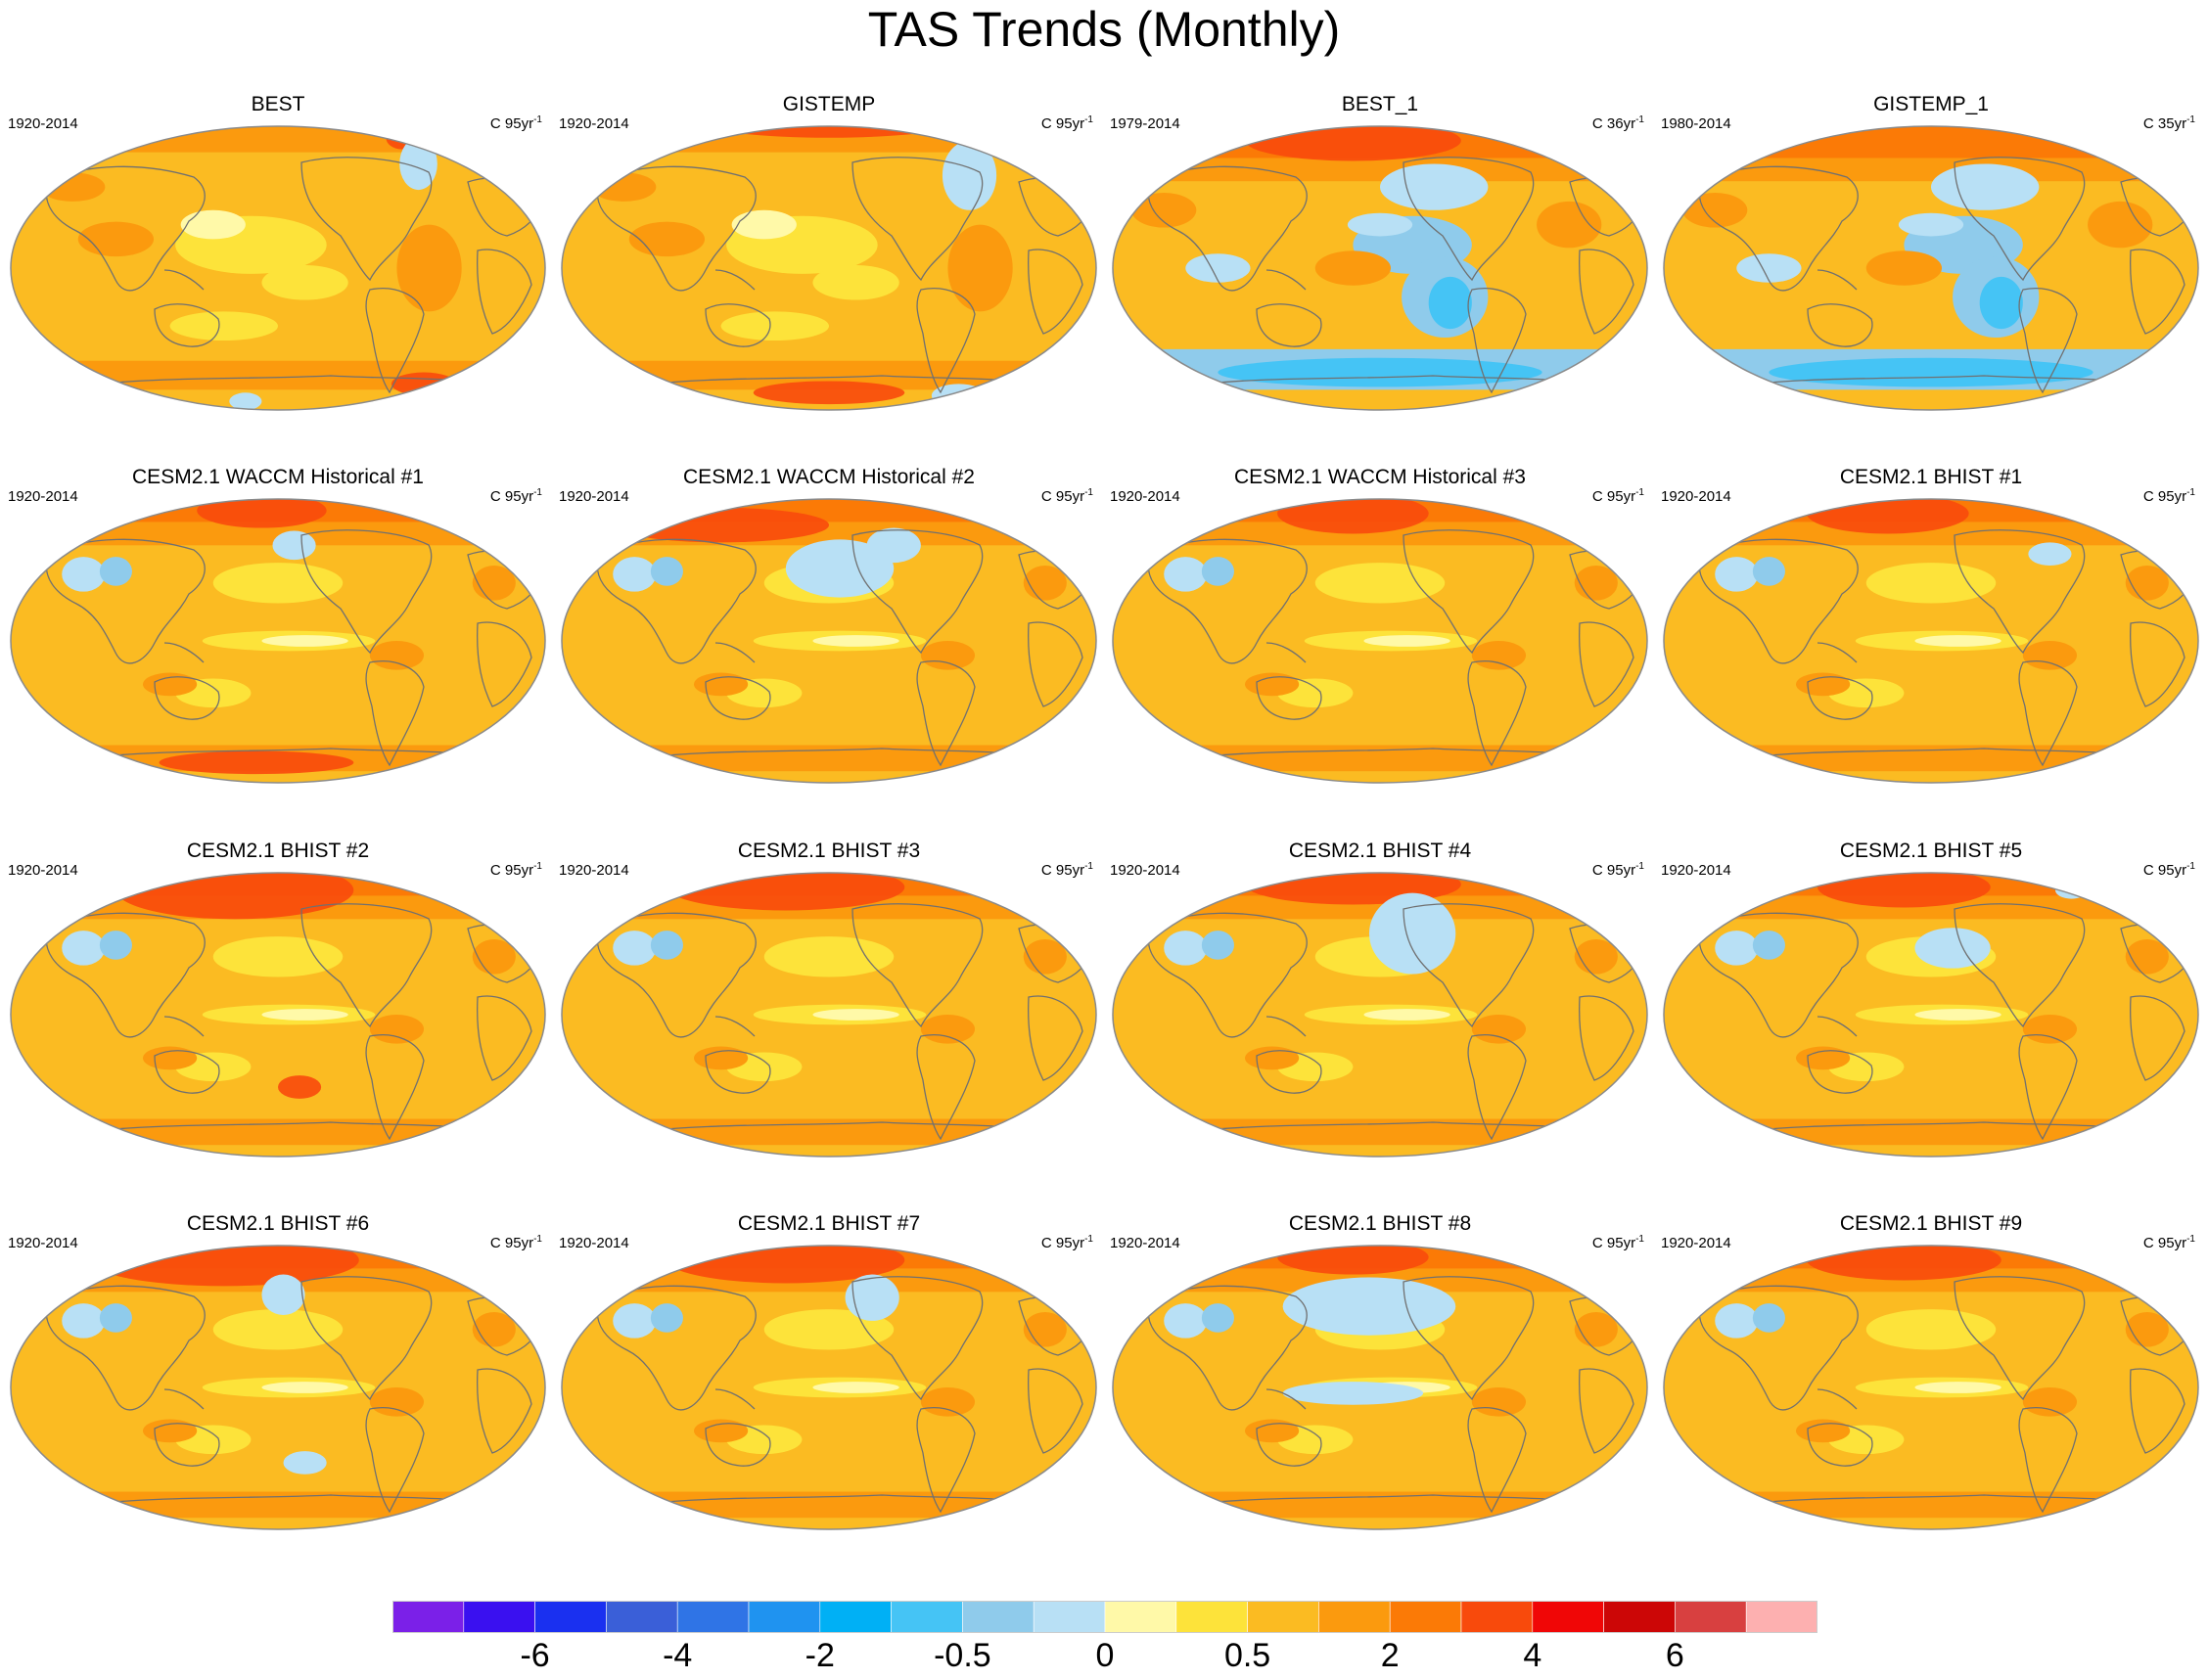 The width and height of the screenshot is (2208, 1680). Describe the element at coordinates (1931, 626) in the screenshot. I see `map-panel: CESM2.1 BHIST #1 1920-2014 C 95yr-1` at that location.